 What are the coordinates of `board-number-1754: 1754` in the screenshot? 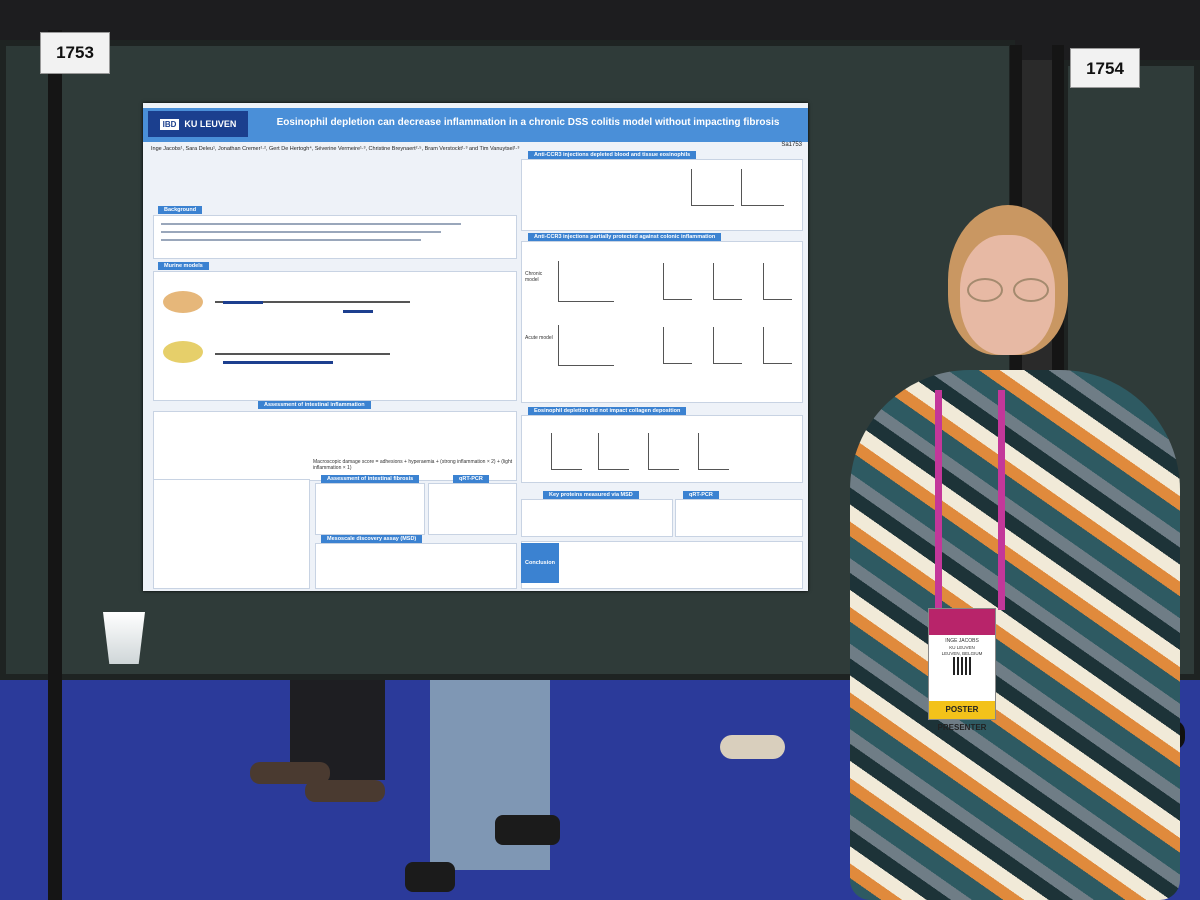 It's located at (1105, 68).